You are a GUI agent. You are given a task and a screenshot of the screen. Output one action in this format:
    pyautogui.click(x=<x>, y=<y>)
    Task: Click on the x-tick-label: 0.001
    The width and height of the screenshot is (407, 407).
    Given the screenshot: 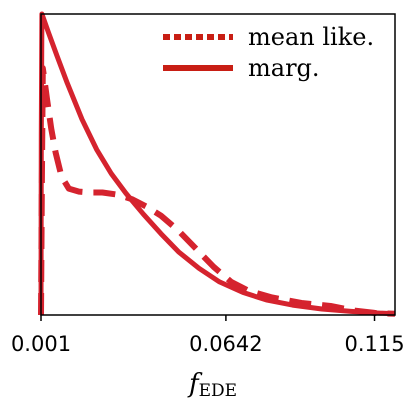 What is the action you would take?
    pyautogui.click(x=41, y=344)
    